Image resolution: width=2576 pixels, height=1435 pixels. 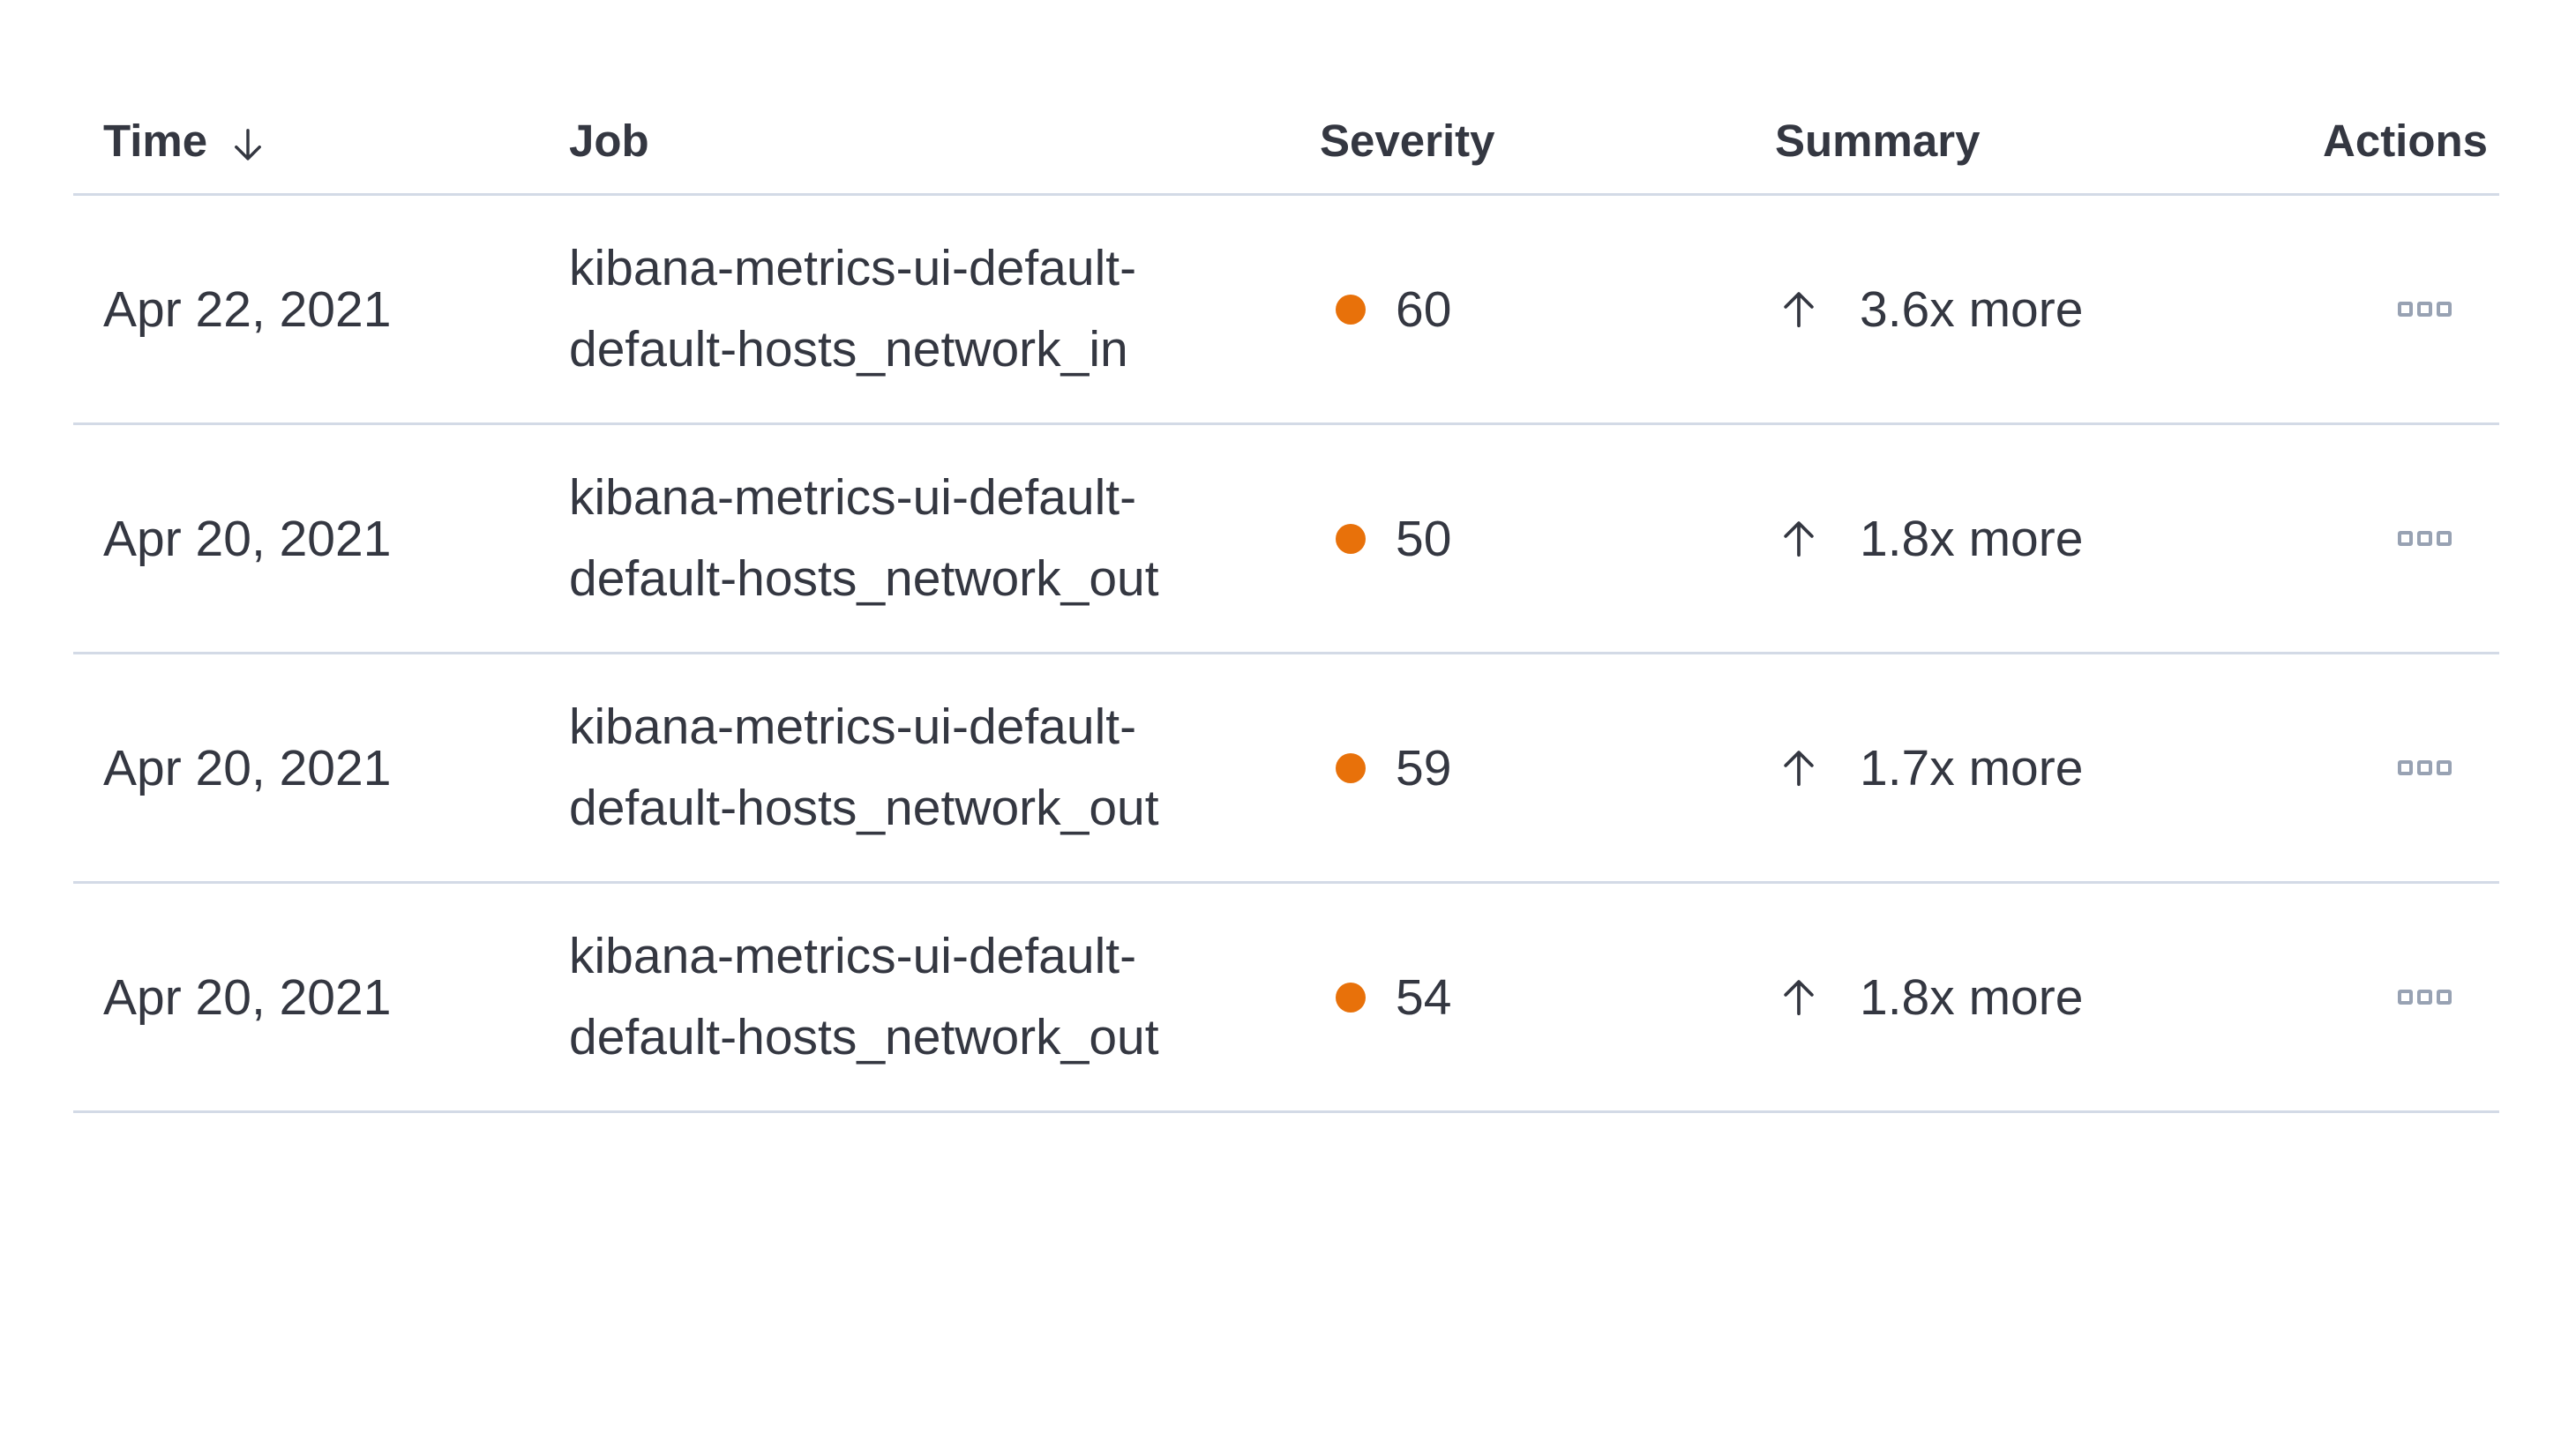 What do you see at coordinates (1972, 768) in the screenshot?
I see `summary-text: 1.7x more` at bounding box center [1972, 768].